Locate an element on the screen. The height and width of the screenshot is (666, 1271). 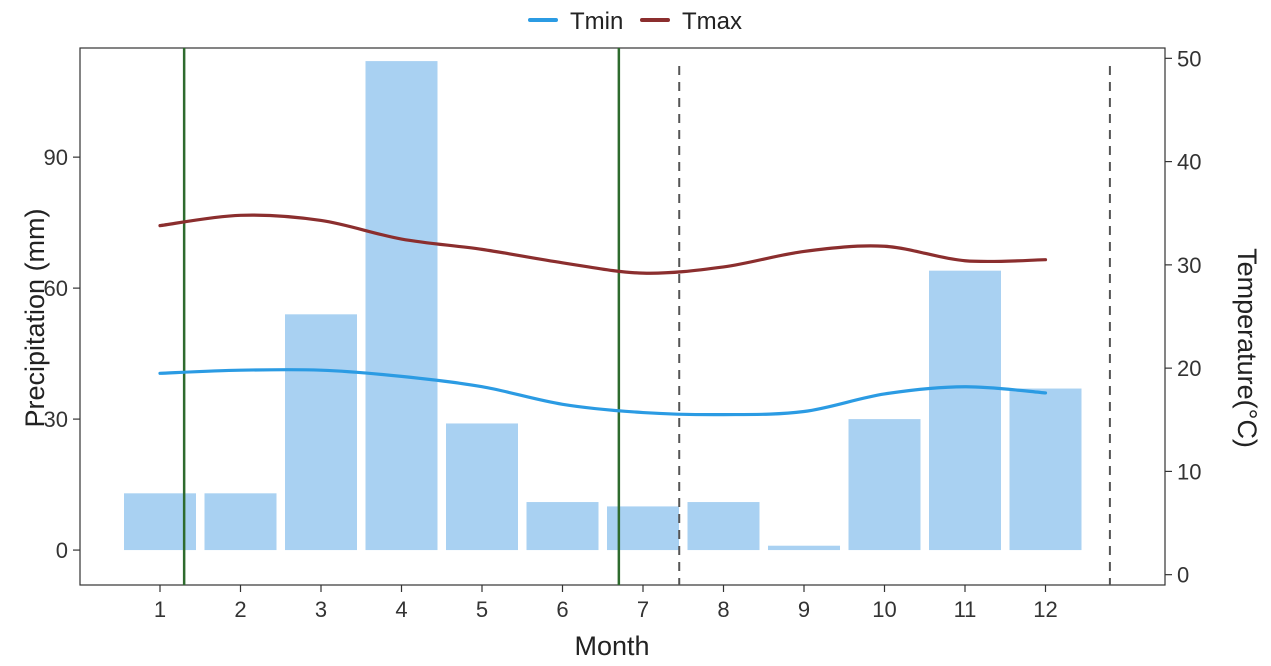
y-right-tick-label-40: 40 is located at coordinates (1189, 162).